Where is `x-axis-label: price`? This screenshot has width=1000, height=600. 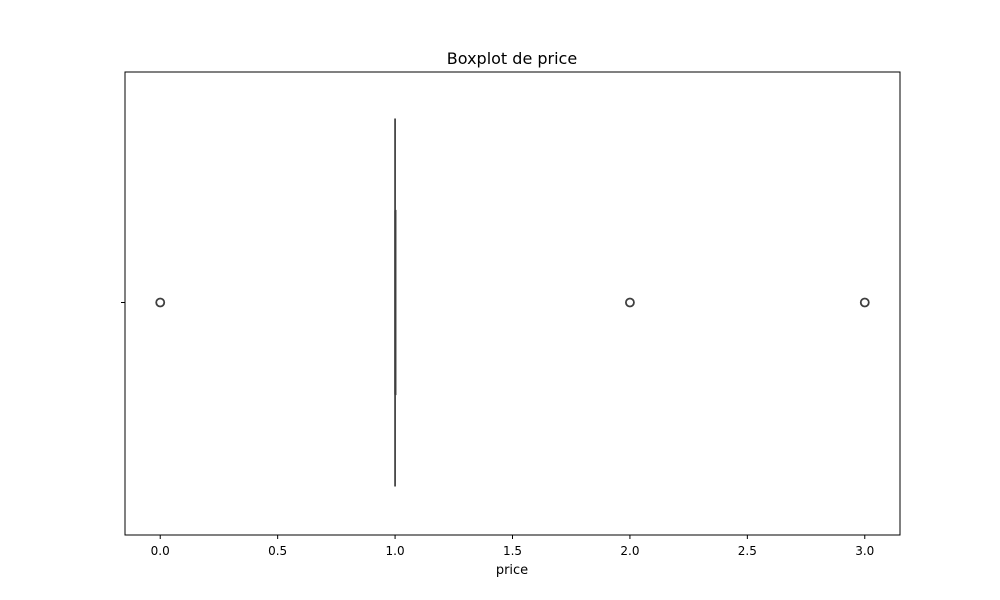
x-axis-label: price is located at coordinates (512, 570).